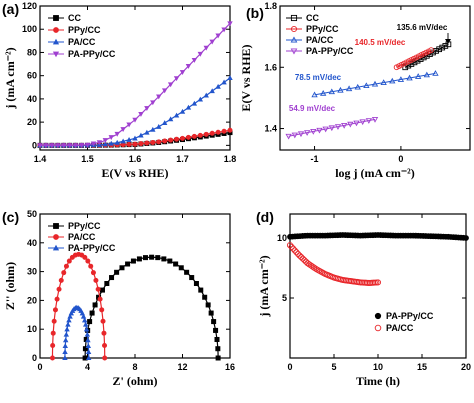  I want to click on y-tick-label-a: 100, so click(29, 29).